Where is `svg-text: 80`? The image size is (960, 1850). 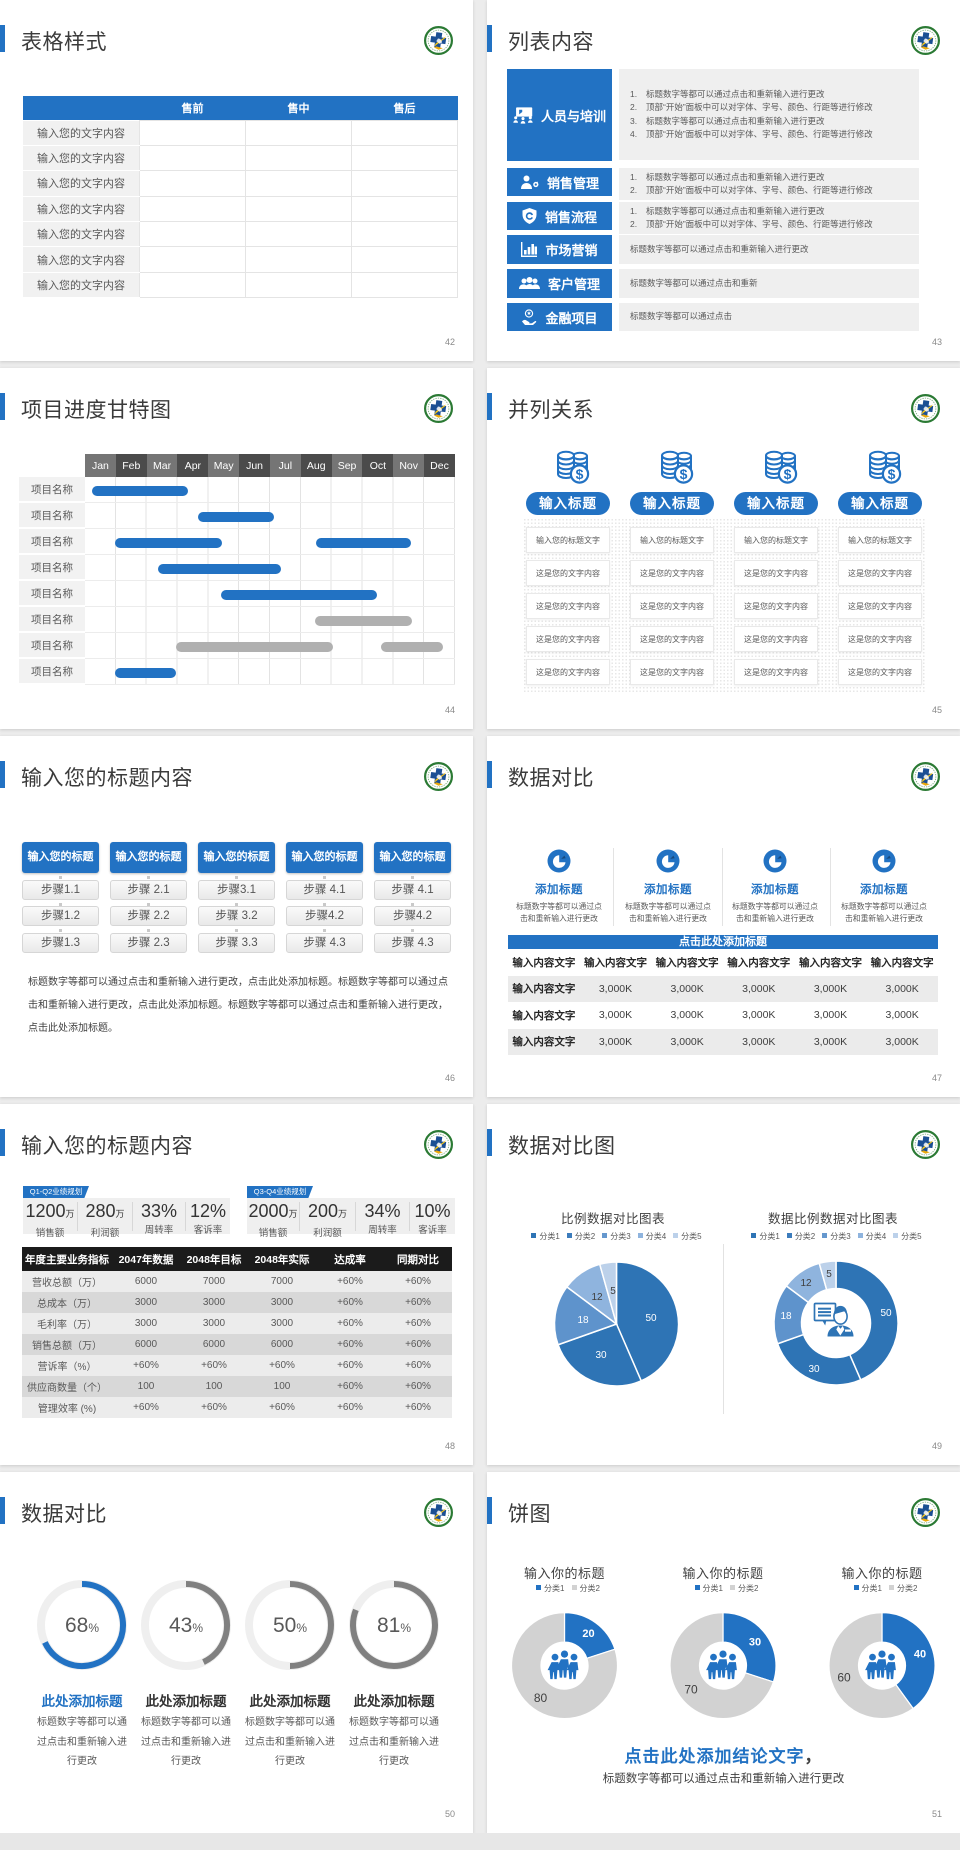
svg-text: 80 is located at coordinates (541, 1698).